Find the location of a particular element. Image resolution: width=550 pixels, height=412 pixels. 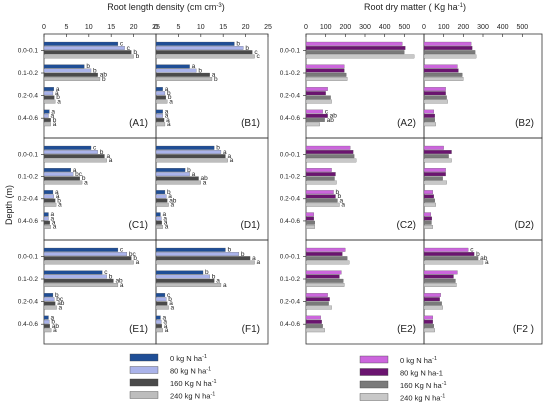

significance-label: bc is located at coordinates (60, 299).